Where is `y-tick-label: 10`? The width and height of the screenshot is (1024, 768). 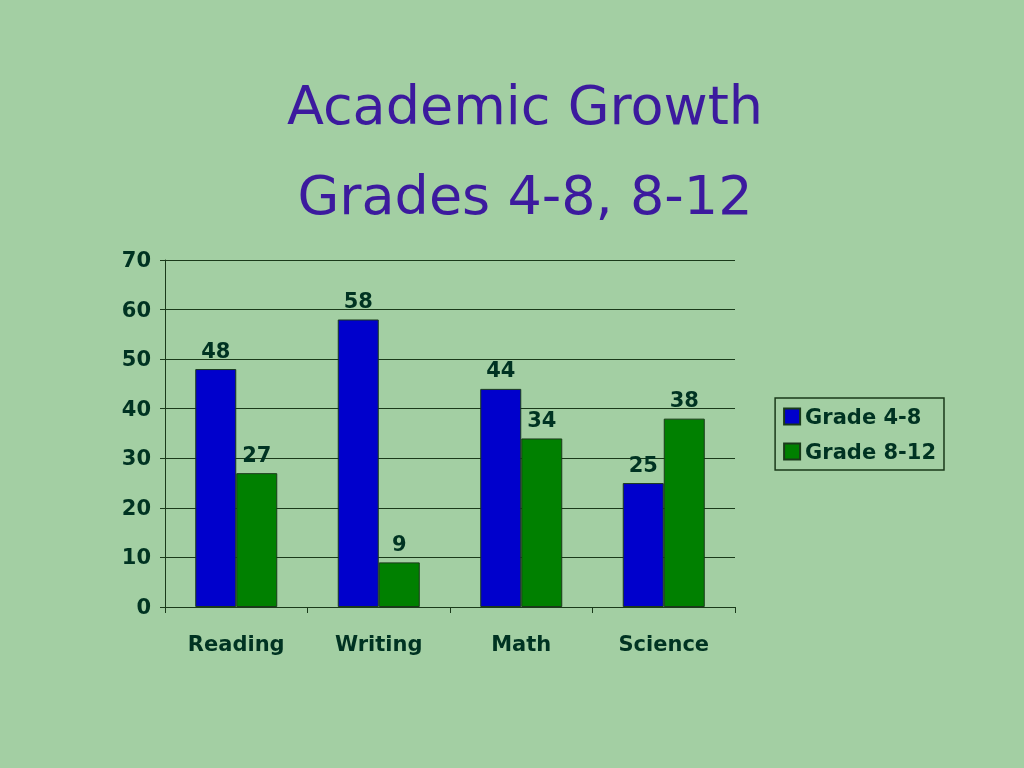 y-tick-label: 10 is located at coordinates (136, 557).